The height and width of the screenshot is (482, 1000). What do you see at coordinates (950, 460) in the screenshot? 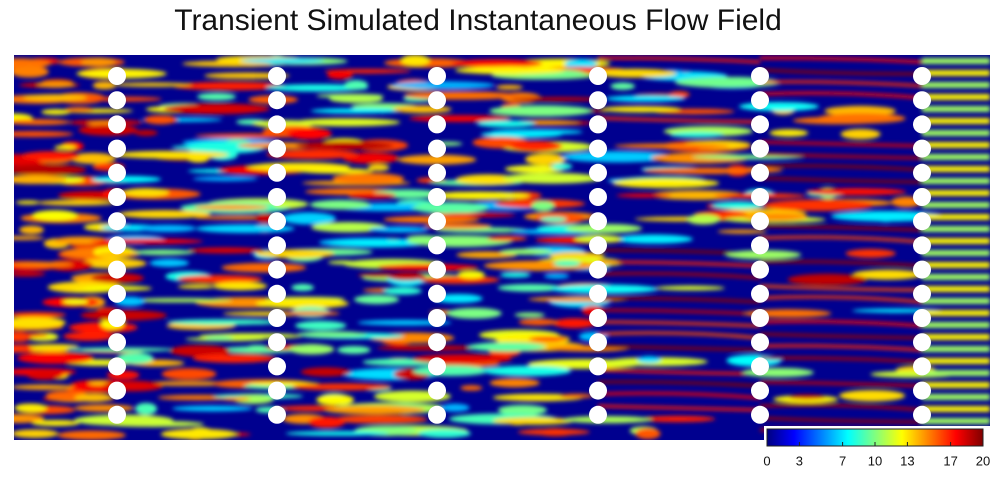
I see `colorbar-tick-label: 17` at bounding box center [950, 460].